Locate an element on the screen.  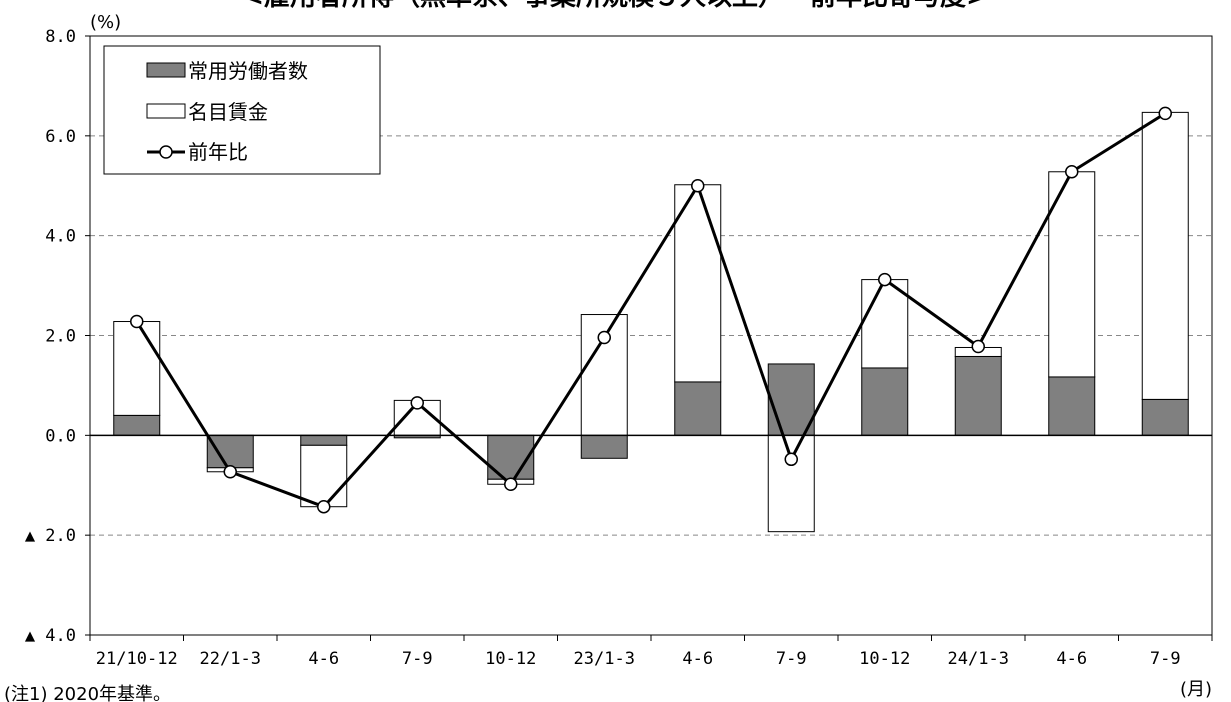
y-tick-label: 0.0 is located at coordinates (60, 436).